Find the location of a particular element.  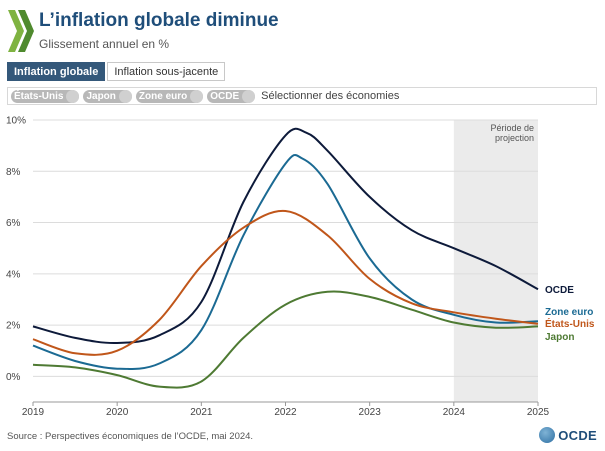

tab-headline-inflation: Inflation globale is located at coordinates (56, 71).